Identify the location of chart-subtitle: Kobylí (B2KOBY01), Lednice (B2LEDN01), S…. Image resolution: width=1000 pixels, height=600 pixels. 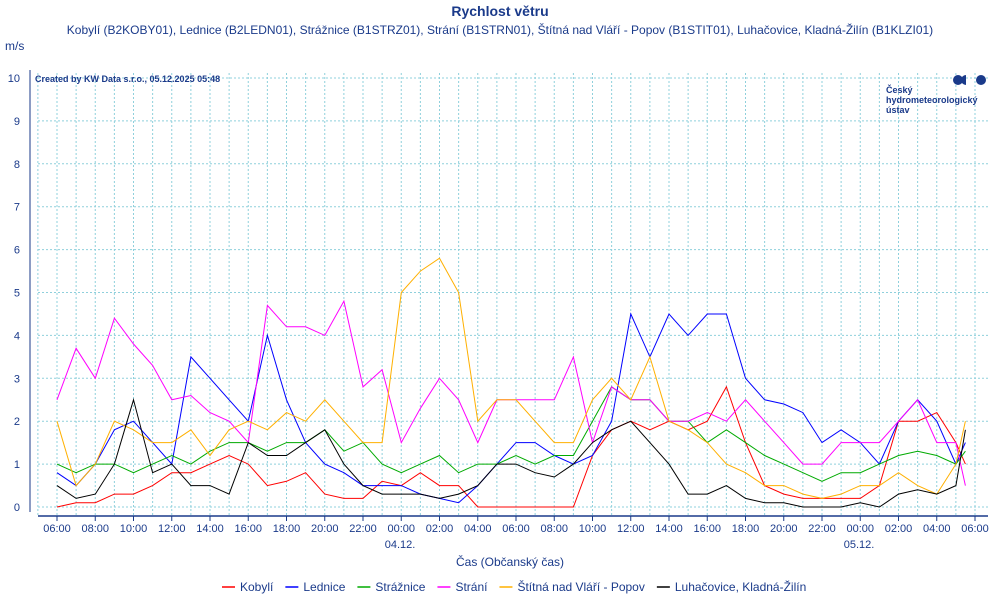
(500, 29).